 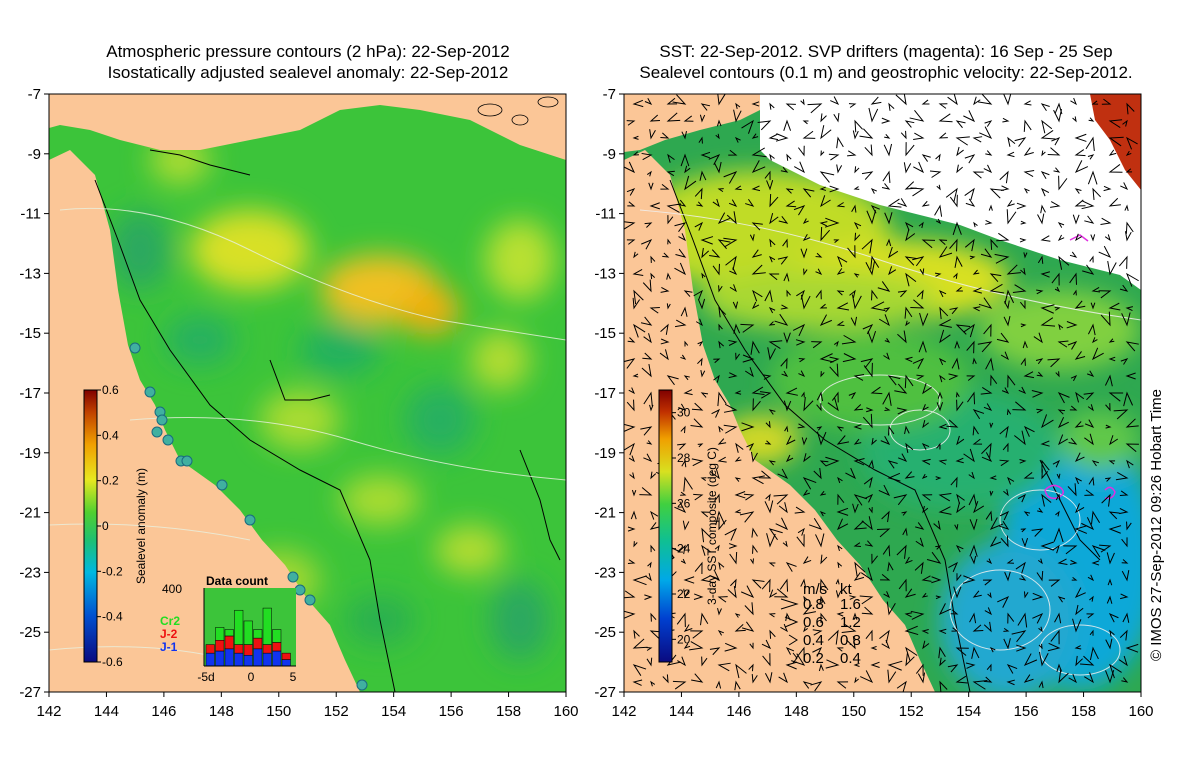 What do you see at coordinates (846, 589) in the screenshot?
I see `velocity-legend-kt-header: kt` at bounding box center [846, 589].